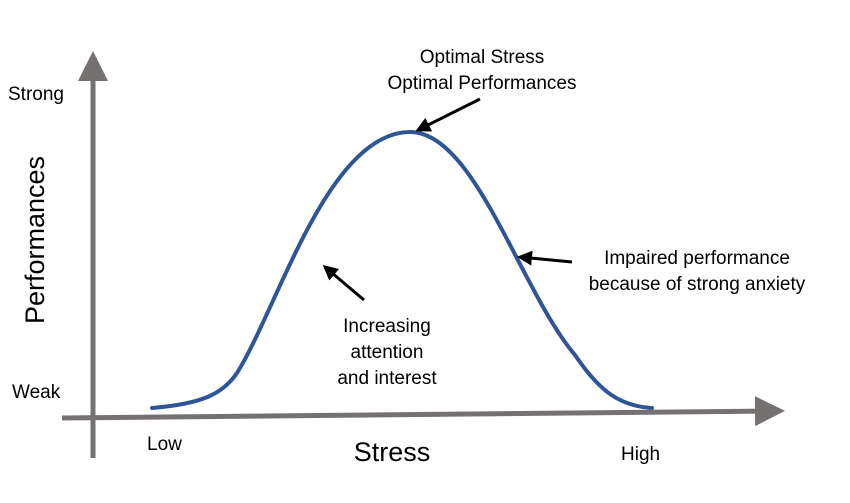 The height and width of the screenshot is (503, 850). I want to click on x-axis-right-label: High, so click(640, 454).